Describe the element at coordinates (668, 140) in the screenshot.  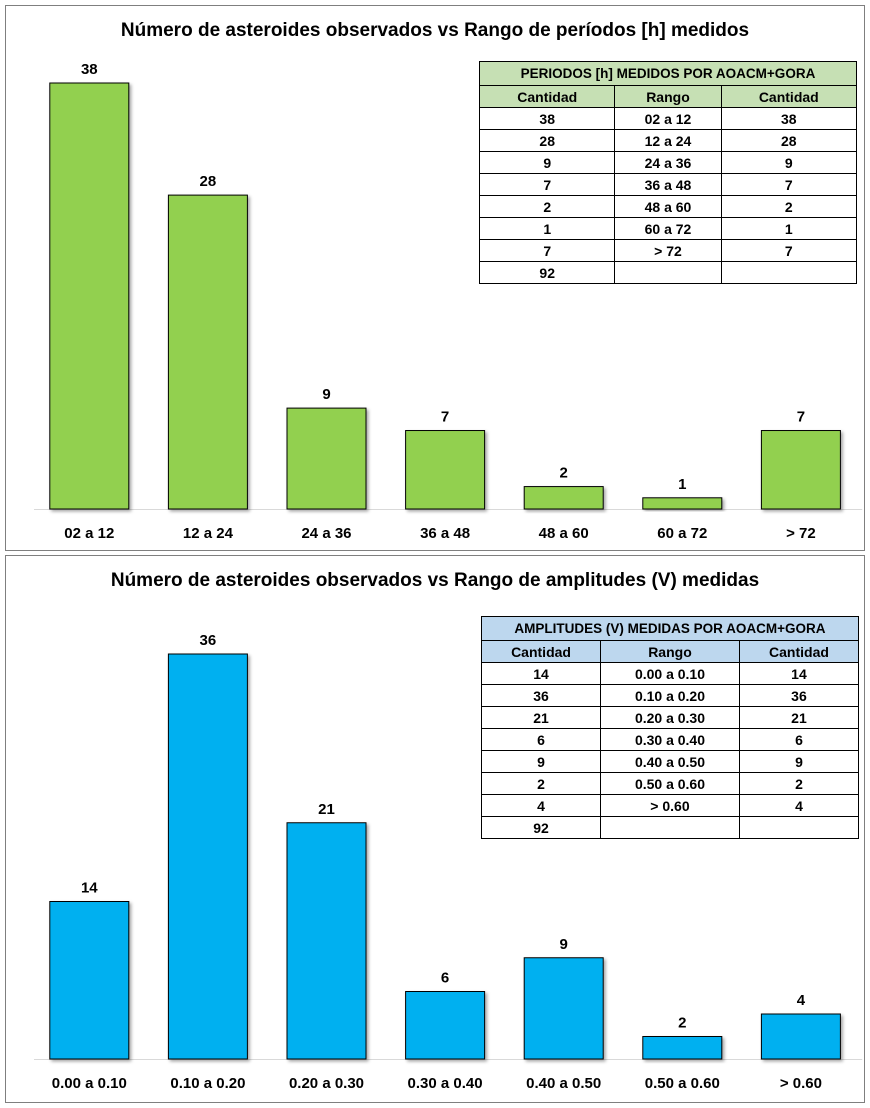
I see `table-cell: 12 a 24` at that location.